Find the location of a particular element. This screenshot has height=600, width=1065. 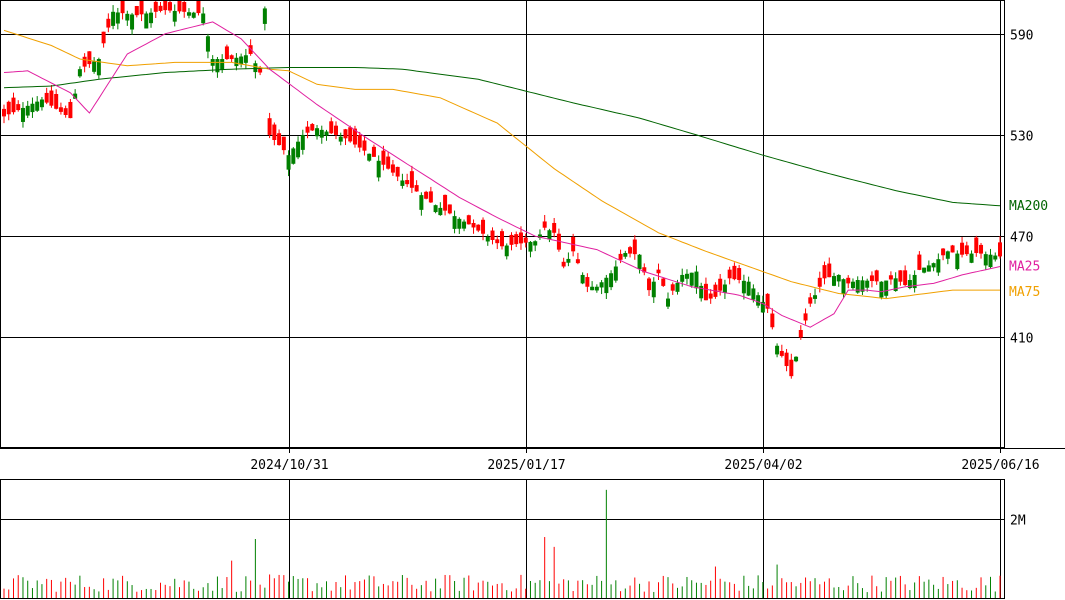

price-tick-label: 470 is located at coordinates (1021, 238).